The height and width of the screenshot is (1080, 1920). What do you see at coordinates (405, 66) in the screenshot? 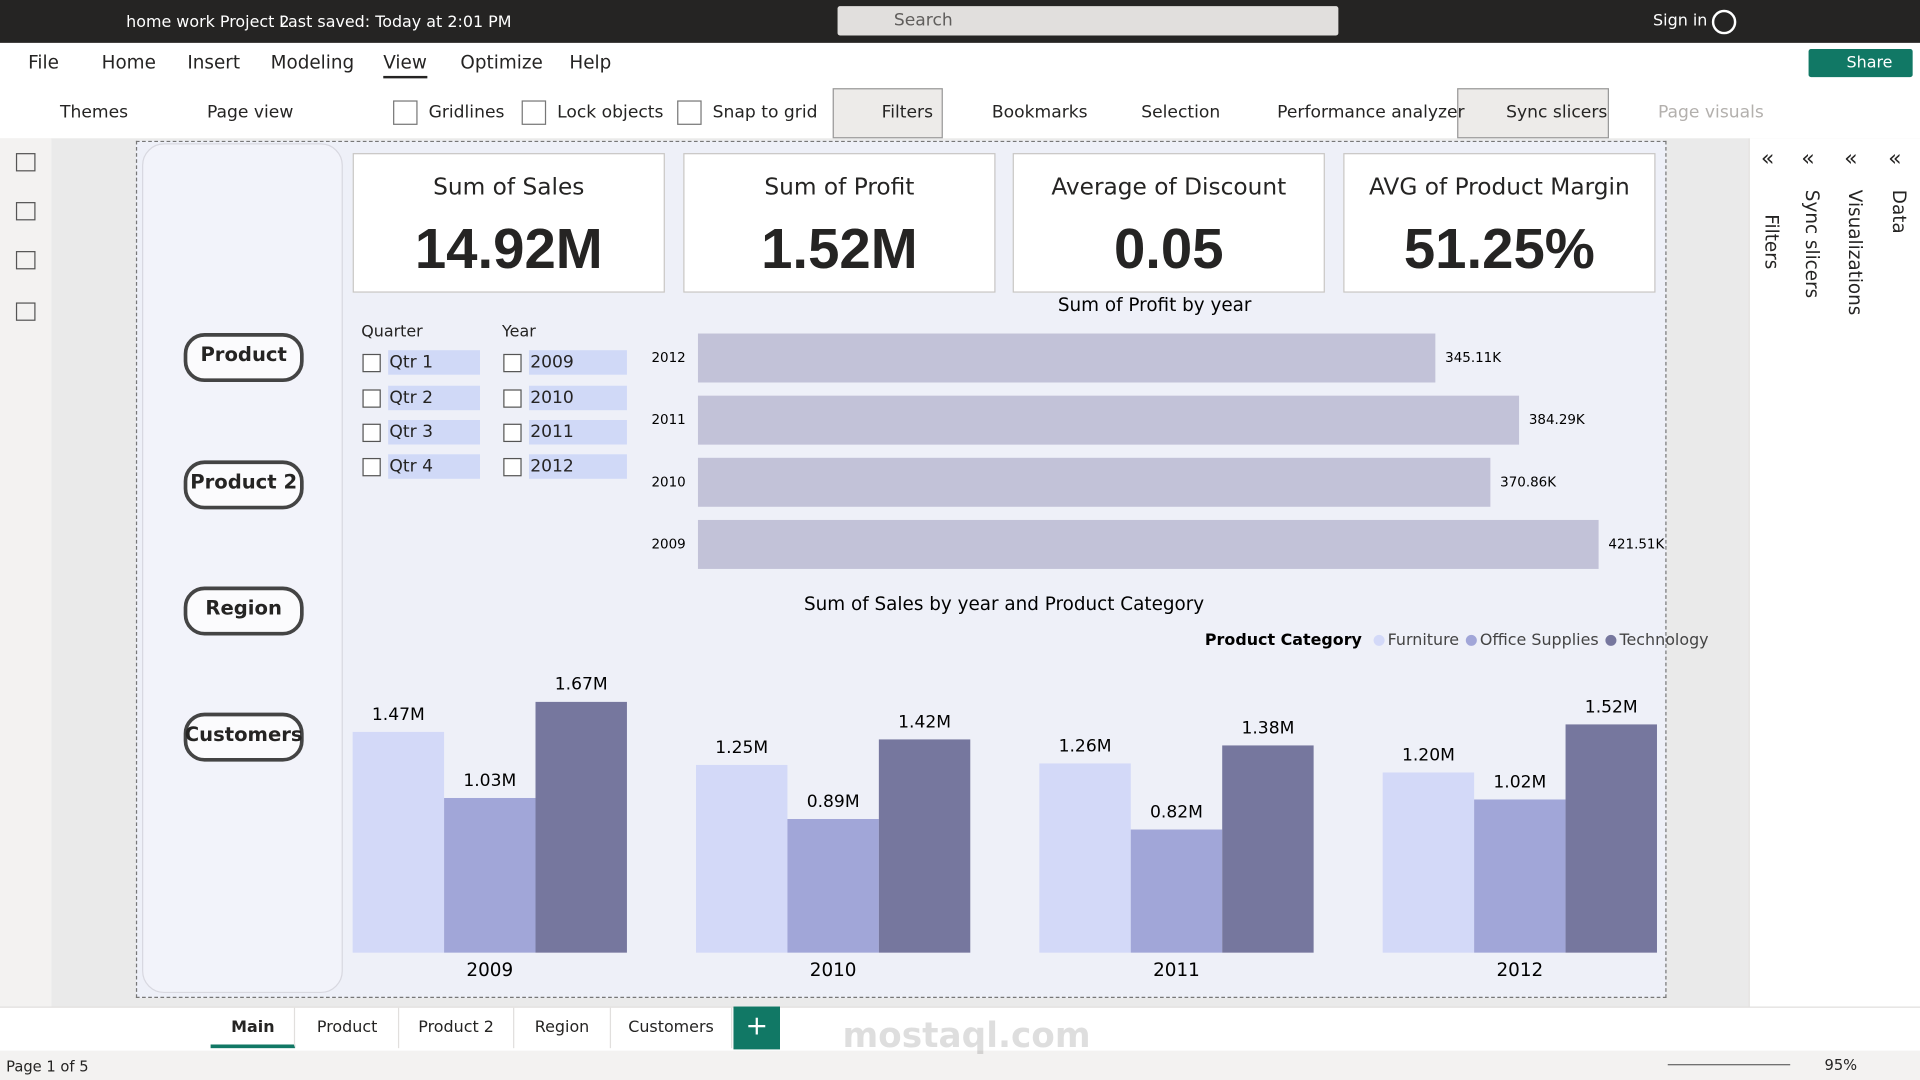
I see `menu-item: View` at bounding box center [405, 66].